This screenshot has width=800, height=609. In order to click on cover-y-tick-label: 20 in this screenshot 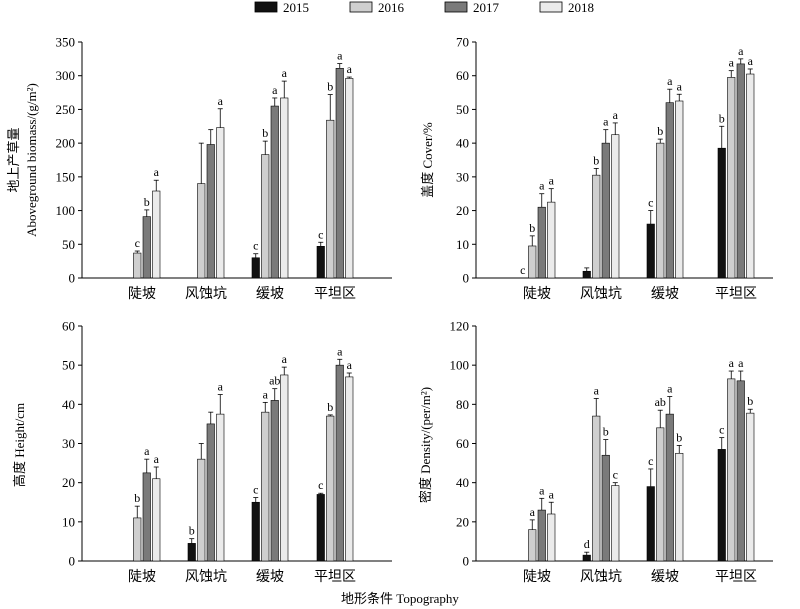, I will do `click(462, 210)`.